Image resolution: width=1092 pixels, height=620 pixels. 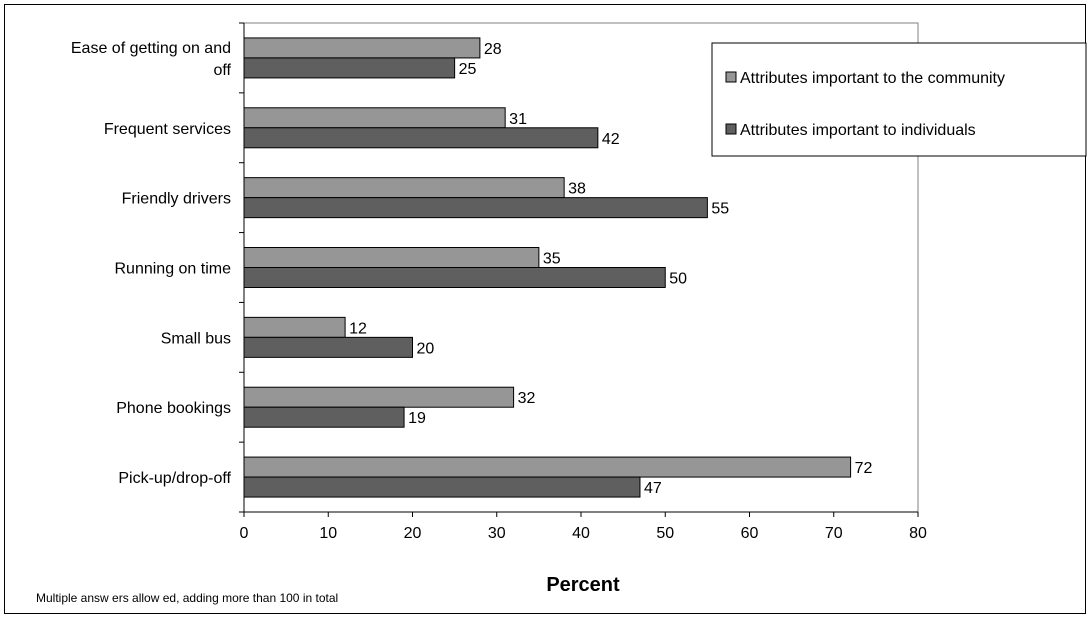 I want to click on x-axis-title: Percent, so click(x=583, y=585).